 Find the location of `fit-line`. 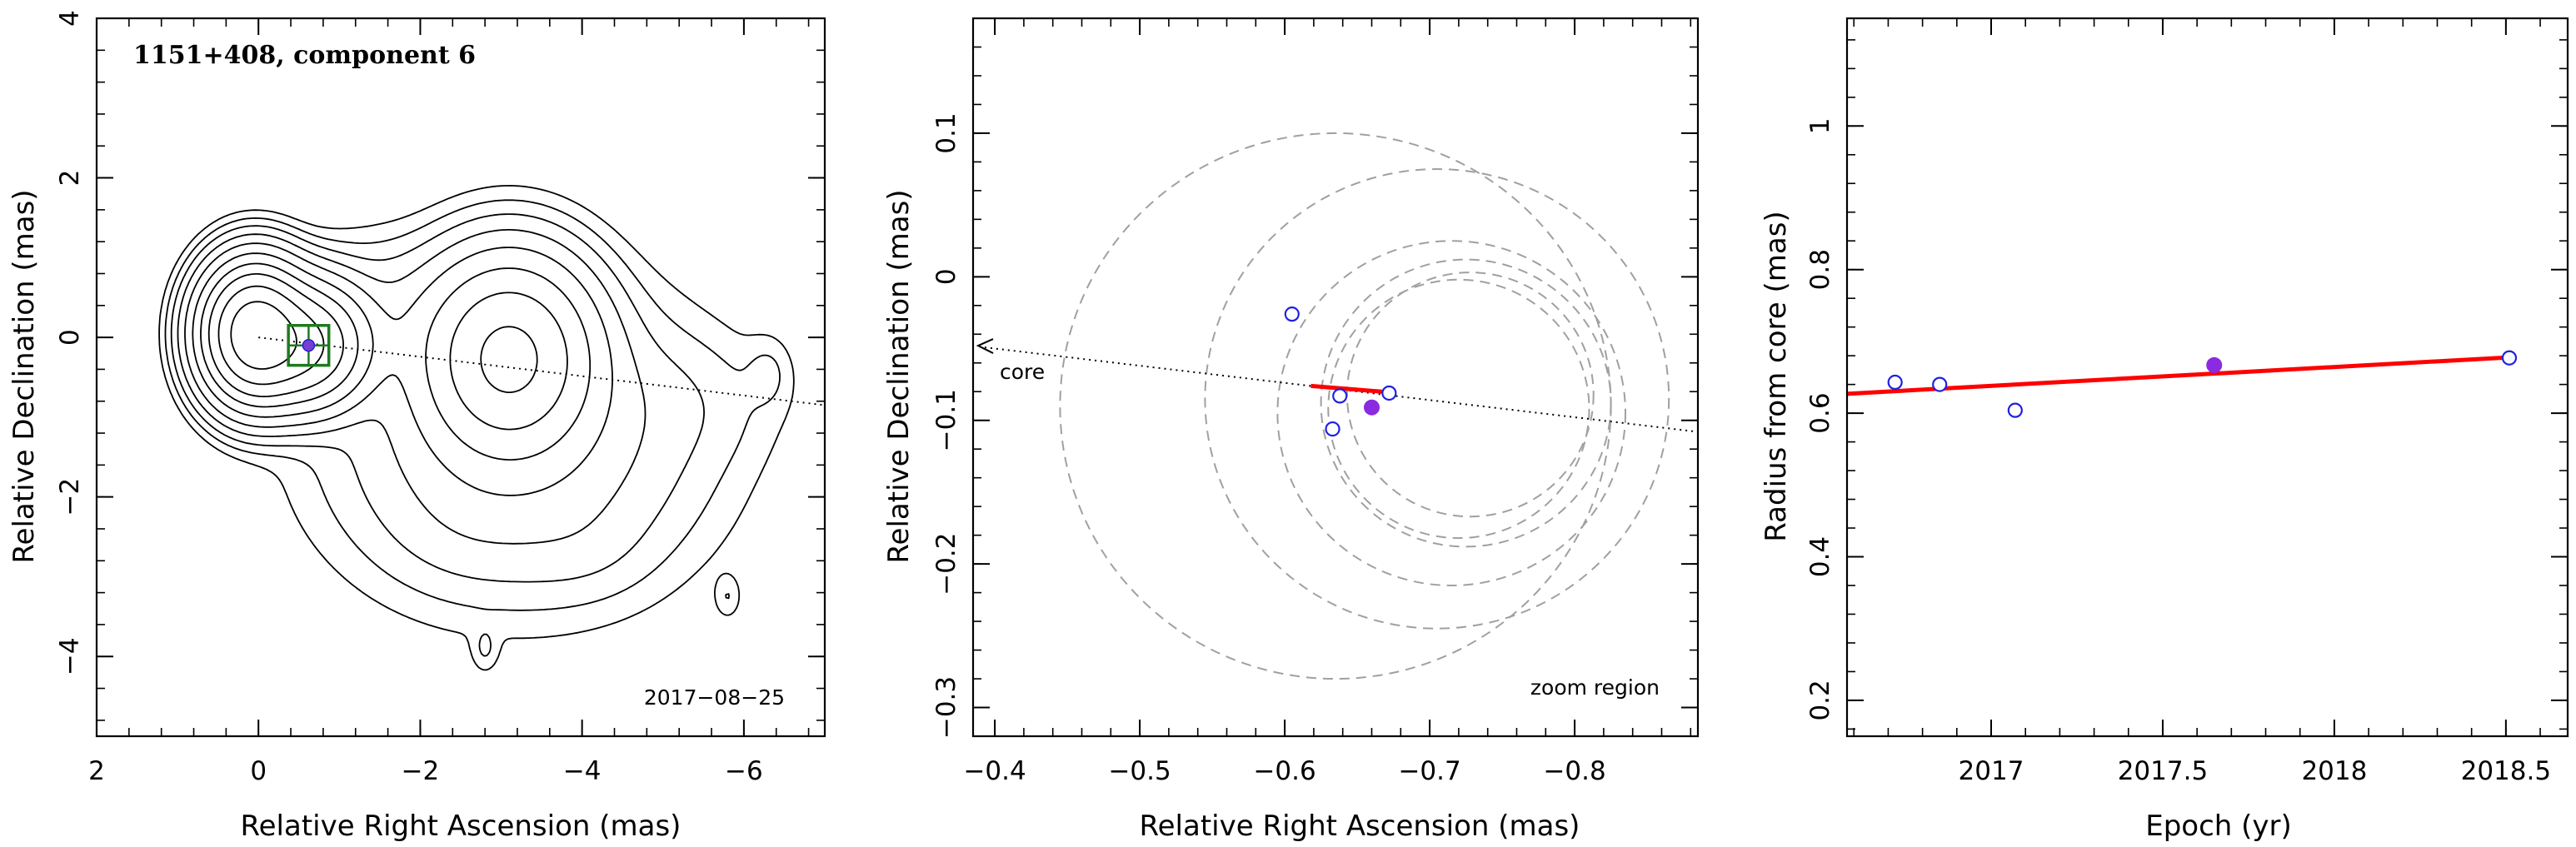

fit-line is located at coordinates (1346, 388).